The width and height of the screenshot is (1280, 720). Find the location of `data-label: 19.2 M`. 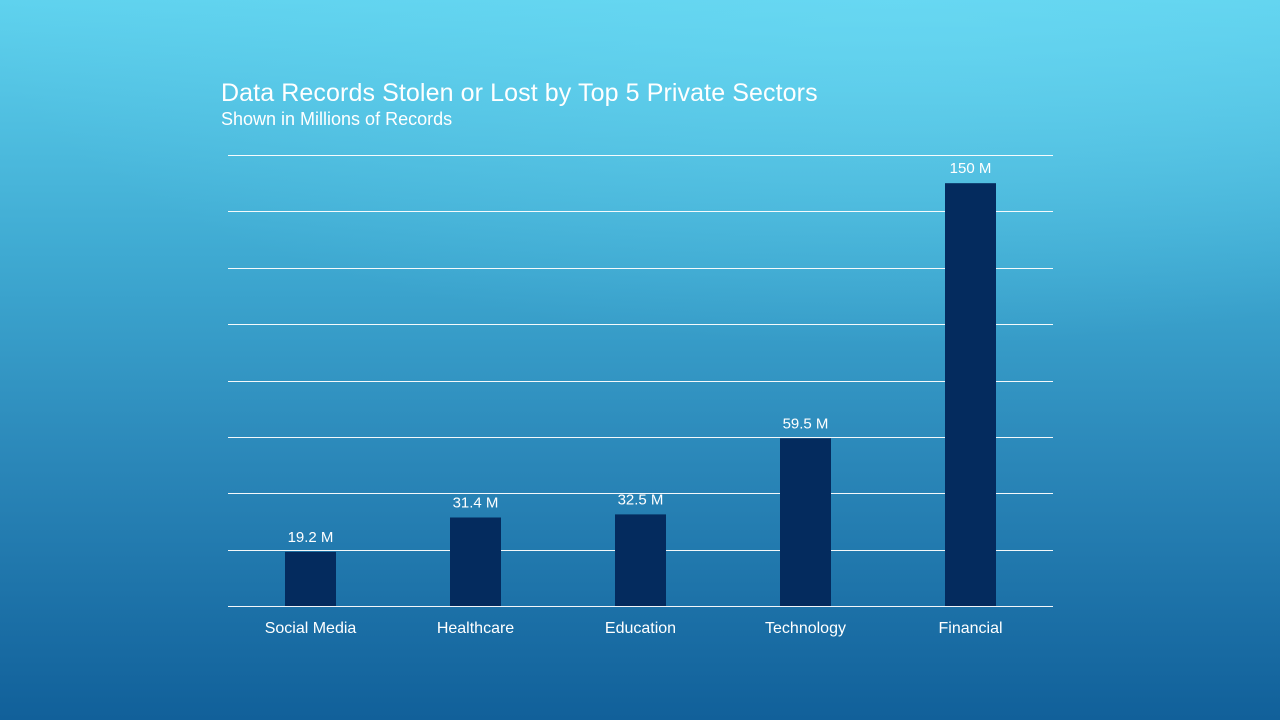

data-label: 19.2 M is located at coordinates (311, 537).